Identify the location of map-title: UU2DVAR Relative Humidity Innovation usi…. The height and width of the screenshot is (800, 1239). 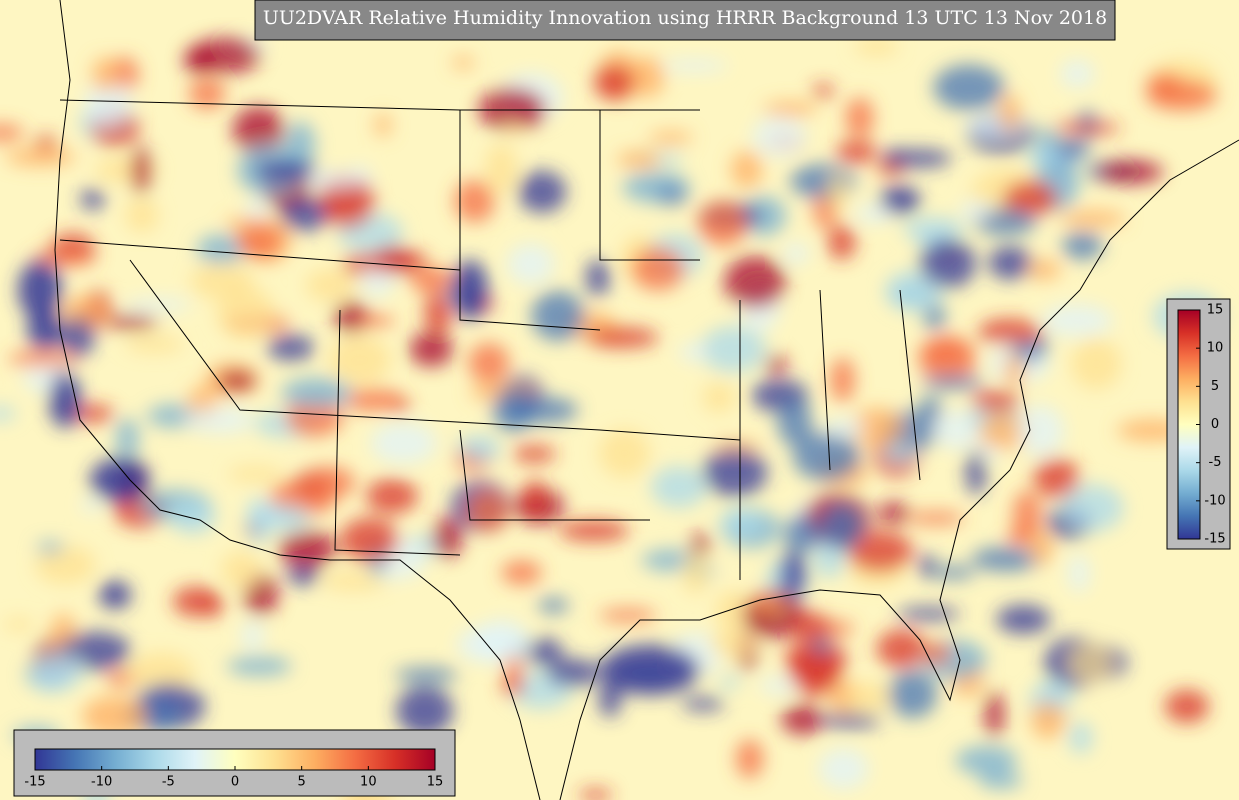
(685, 18).